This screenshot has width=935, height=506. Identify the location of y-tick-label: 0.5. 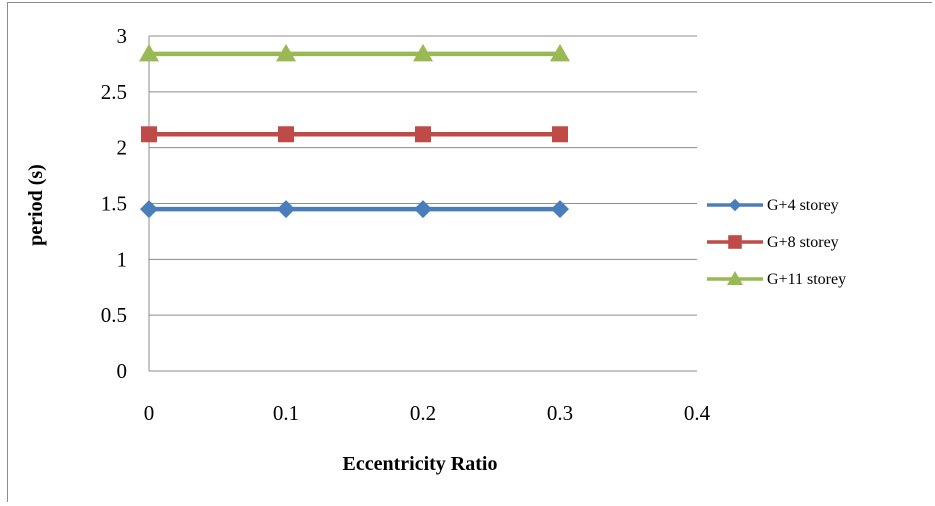
(114, 315).